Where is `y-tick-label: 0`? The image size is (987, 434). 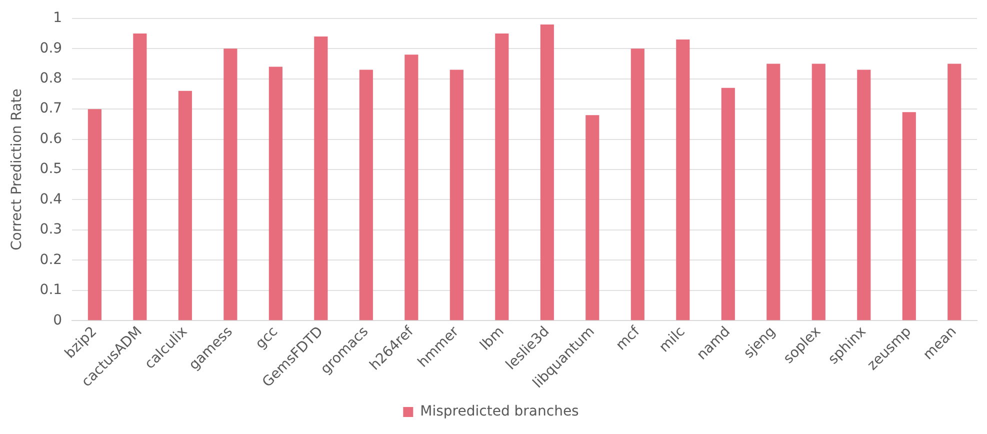
y-tick-label: 0 is located at coordinates (57, 320).